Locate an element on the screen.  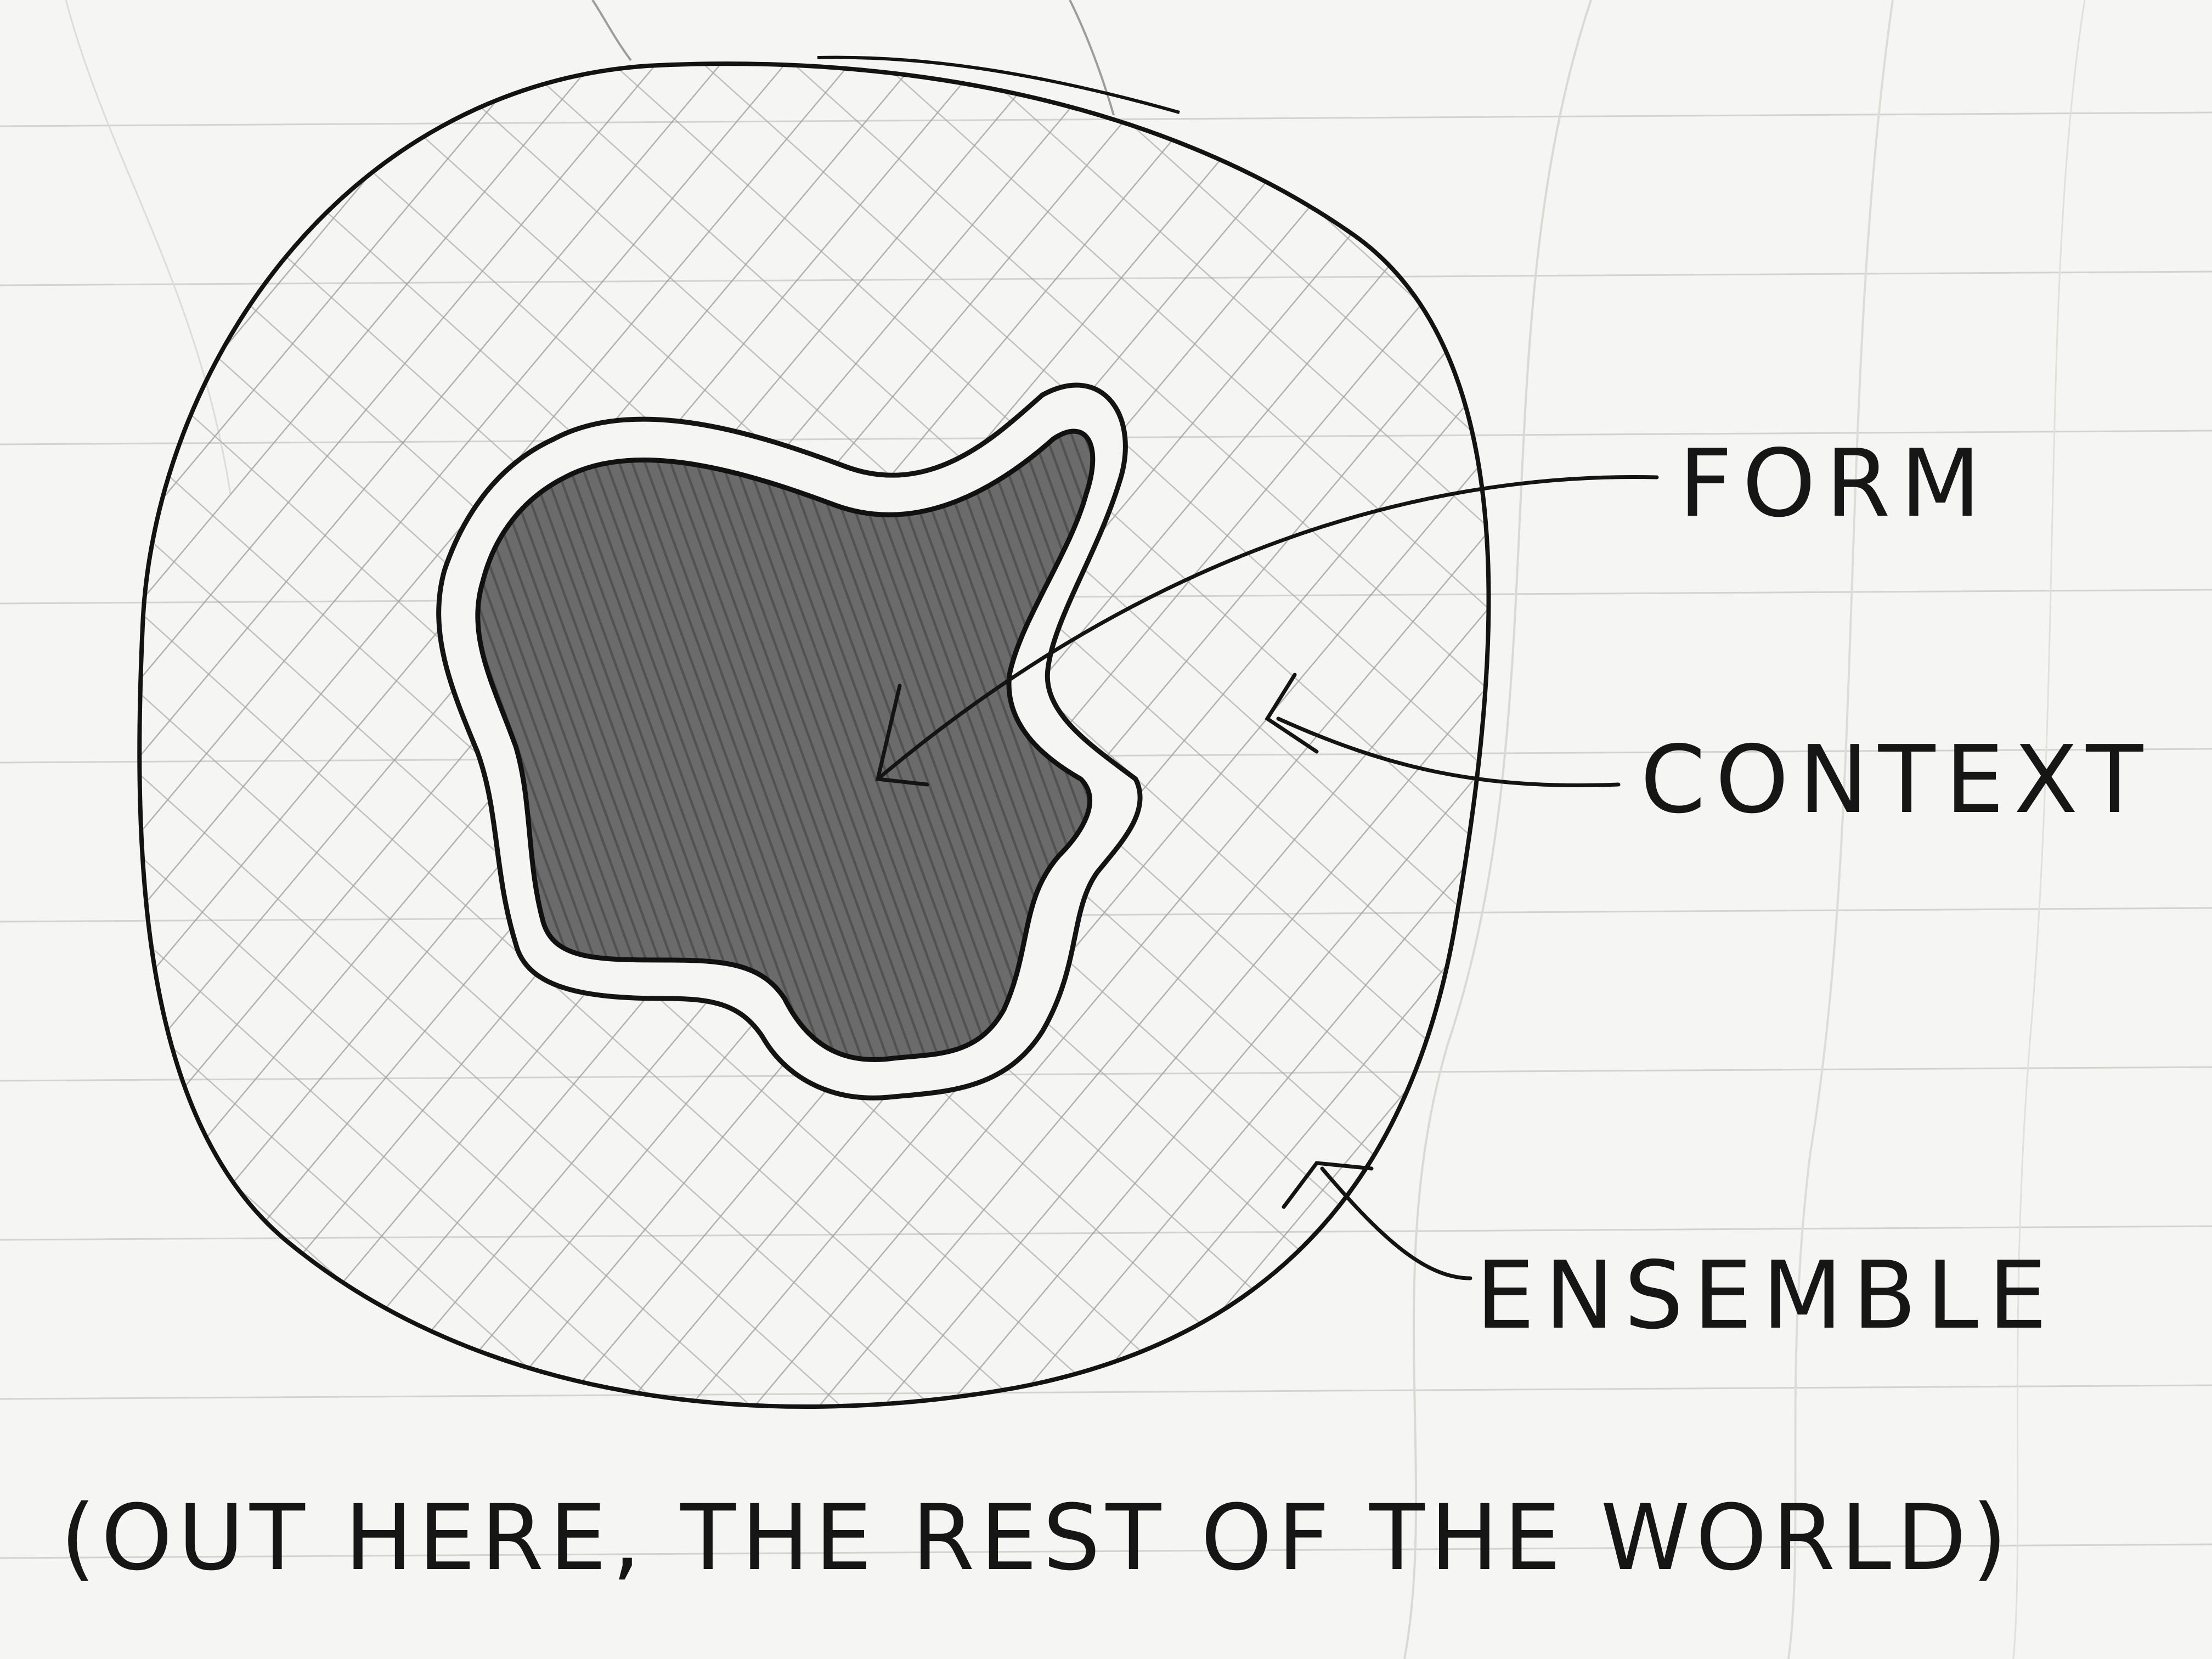
context-label: CONTEXT is located at coordinates (1896, 780).